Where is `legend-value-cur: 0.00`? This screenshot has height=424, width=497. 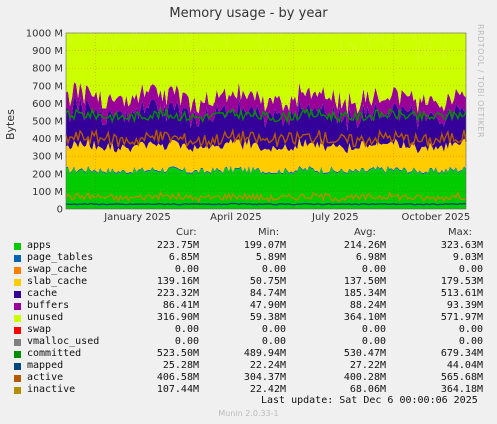 legend-value-cur: 0.00 is located at coordinates (186, 329).